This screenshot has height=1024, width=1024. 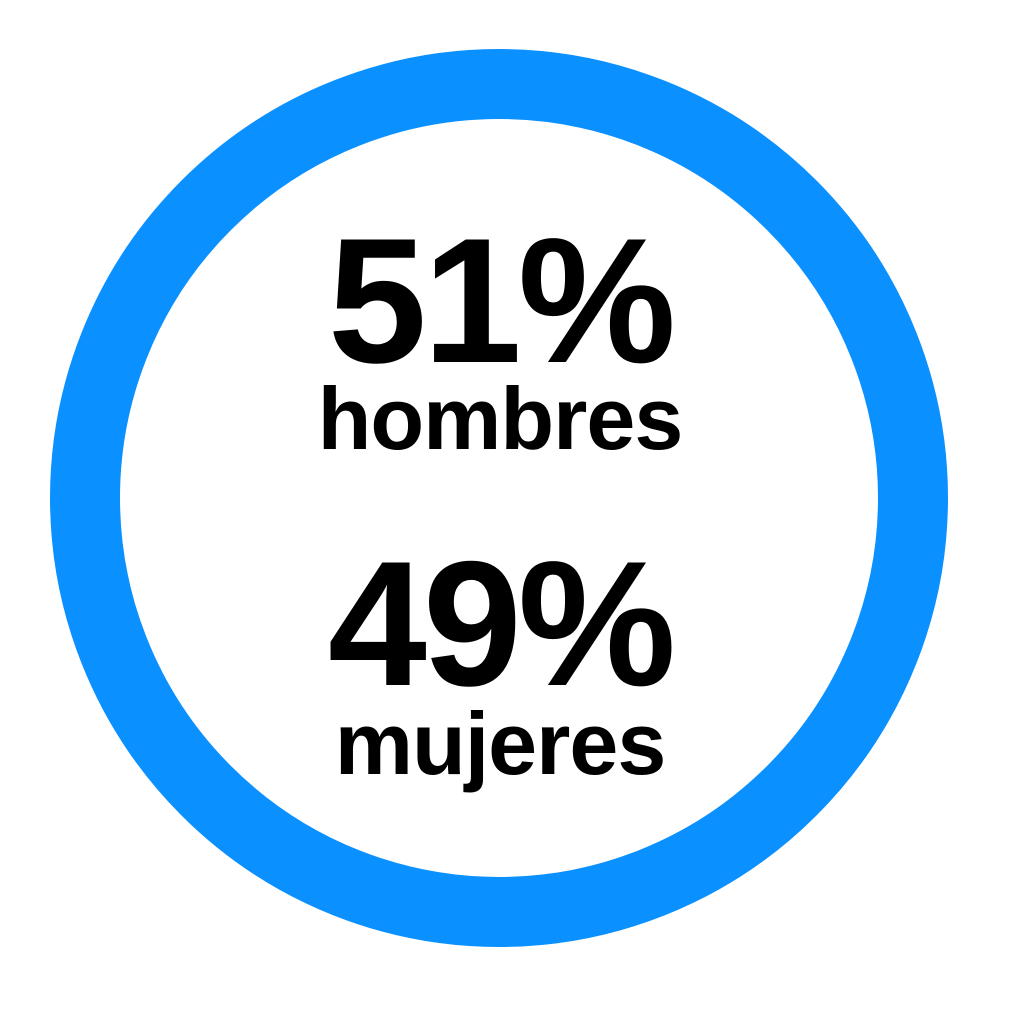 I want to click on women-percentage: 49%, so click(x=501, y=623).